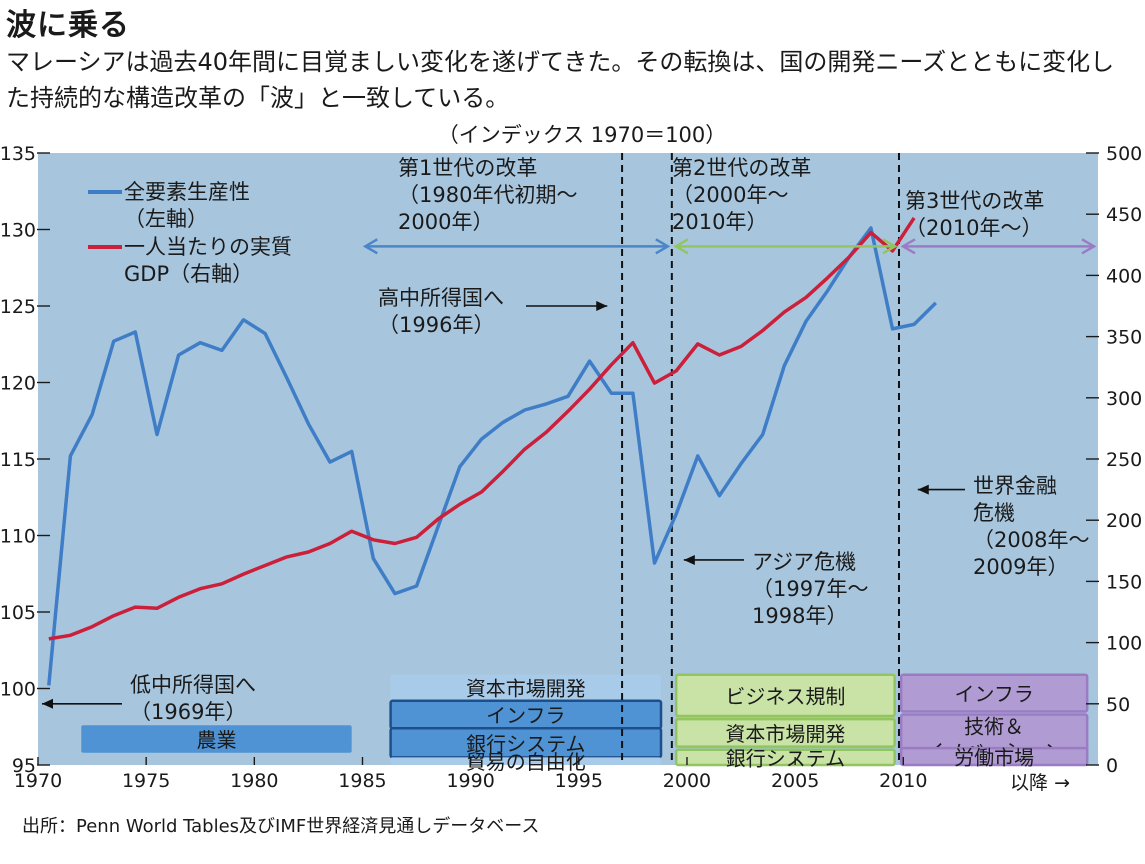  I want to click on sector-label: ビジネス規制, so click(785, 696).